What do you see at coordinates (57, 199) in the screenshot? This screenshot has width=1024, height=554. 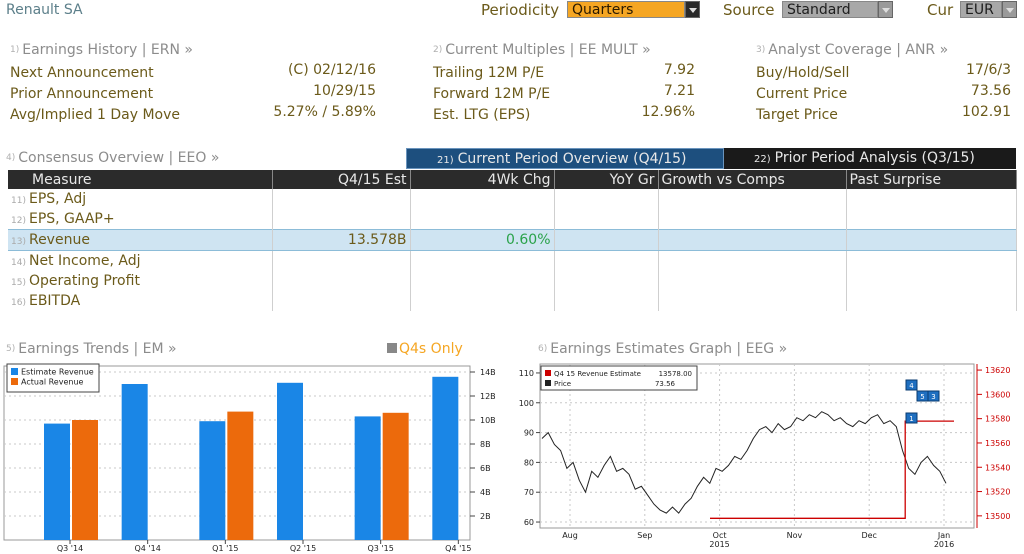 I see `measure-cell: EPS, Adj` at bounding box center [57, 199].